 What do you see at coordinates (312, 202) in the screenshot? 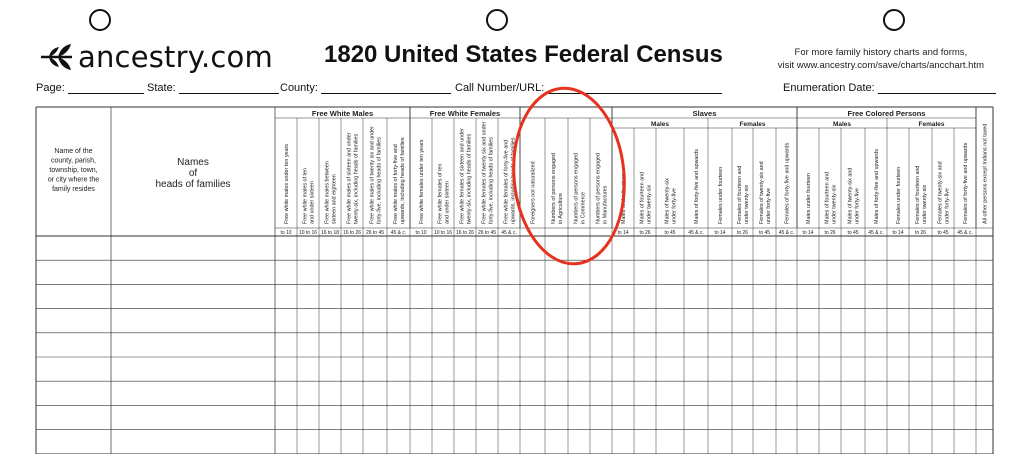
I see `column-header-text: and under sixteen` at bounding box center [312, 202].